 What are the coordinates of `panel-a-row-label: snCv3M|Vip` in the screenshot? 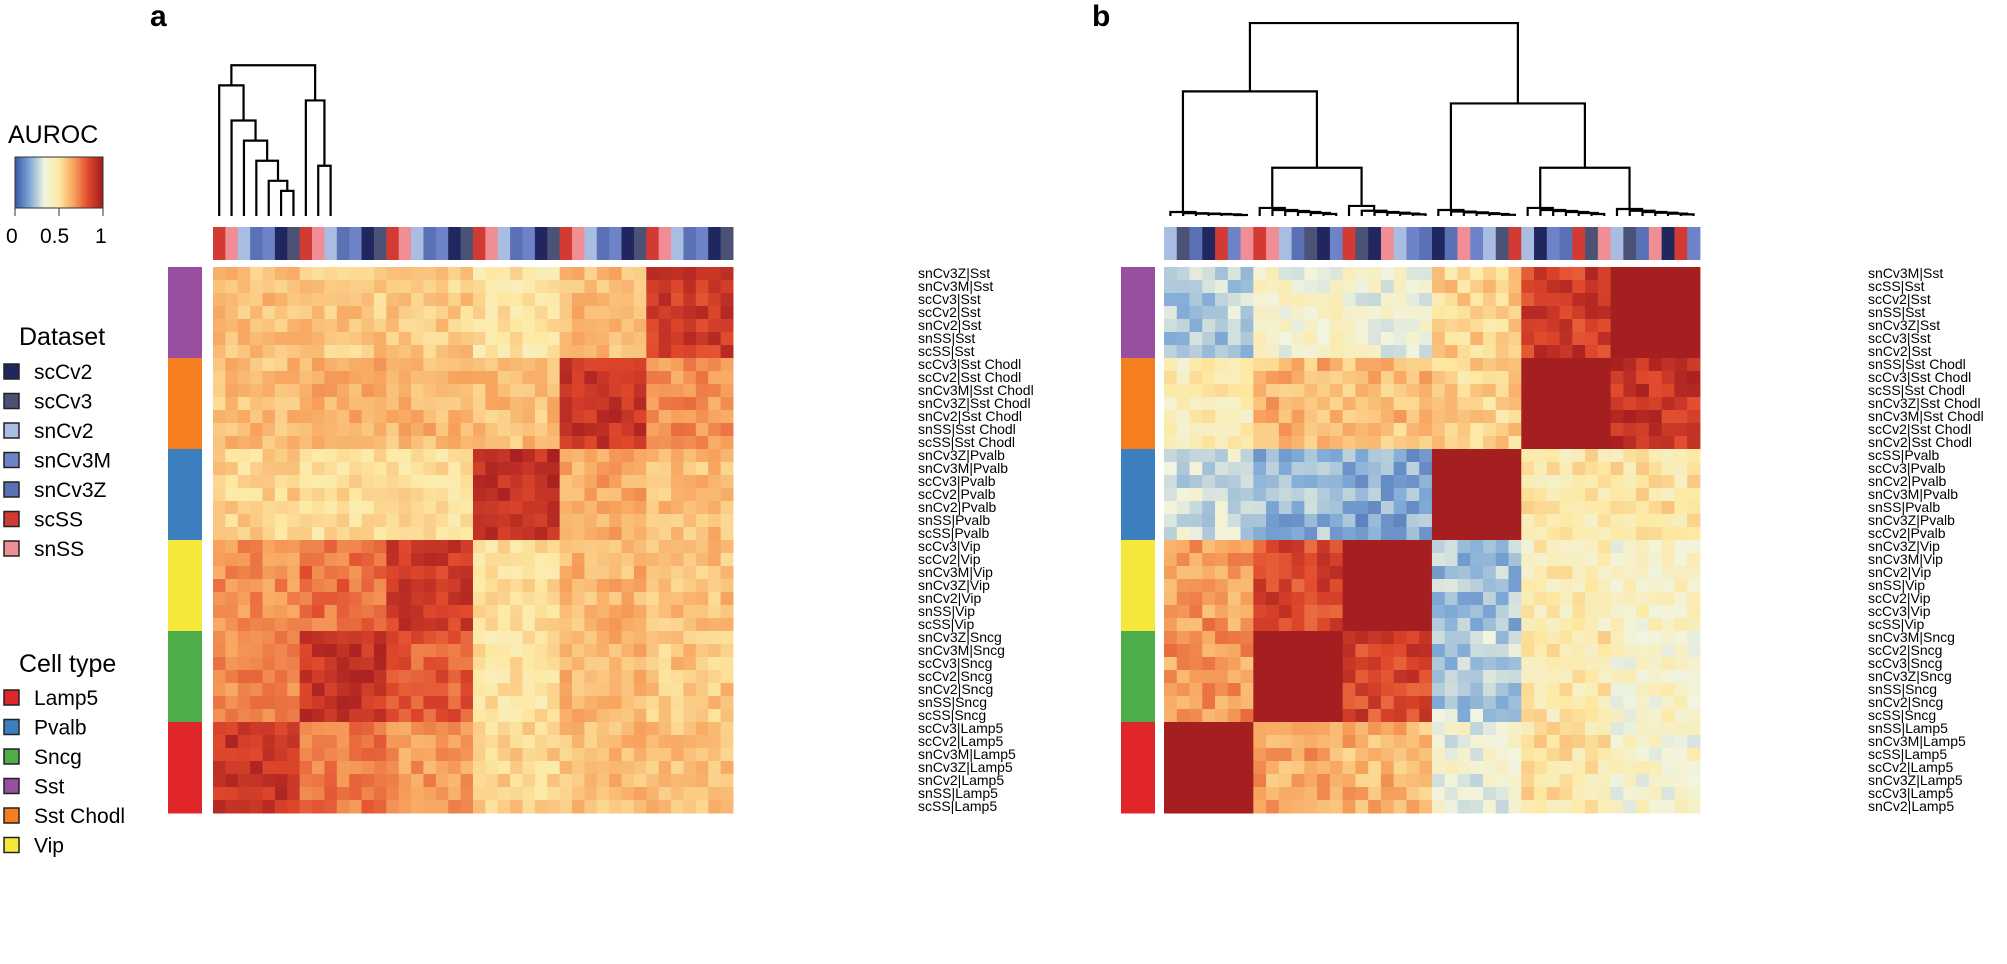 It's located at (955, 572).